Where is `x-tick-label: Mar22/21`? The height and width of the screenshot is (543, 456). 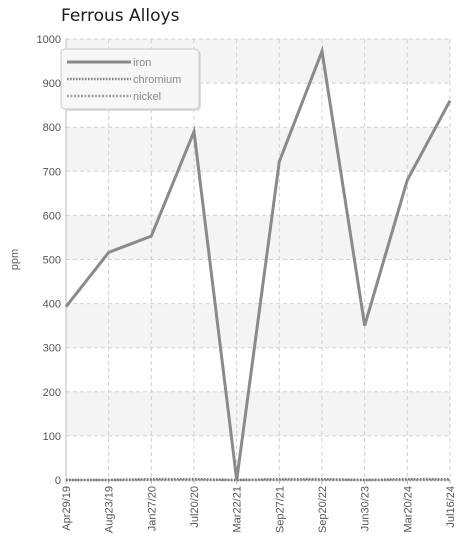
x-tick-label: Mar22/21 is located at coordinates (238, 509).